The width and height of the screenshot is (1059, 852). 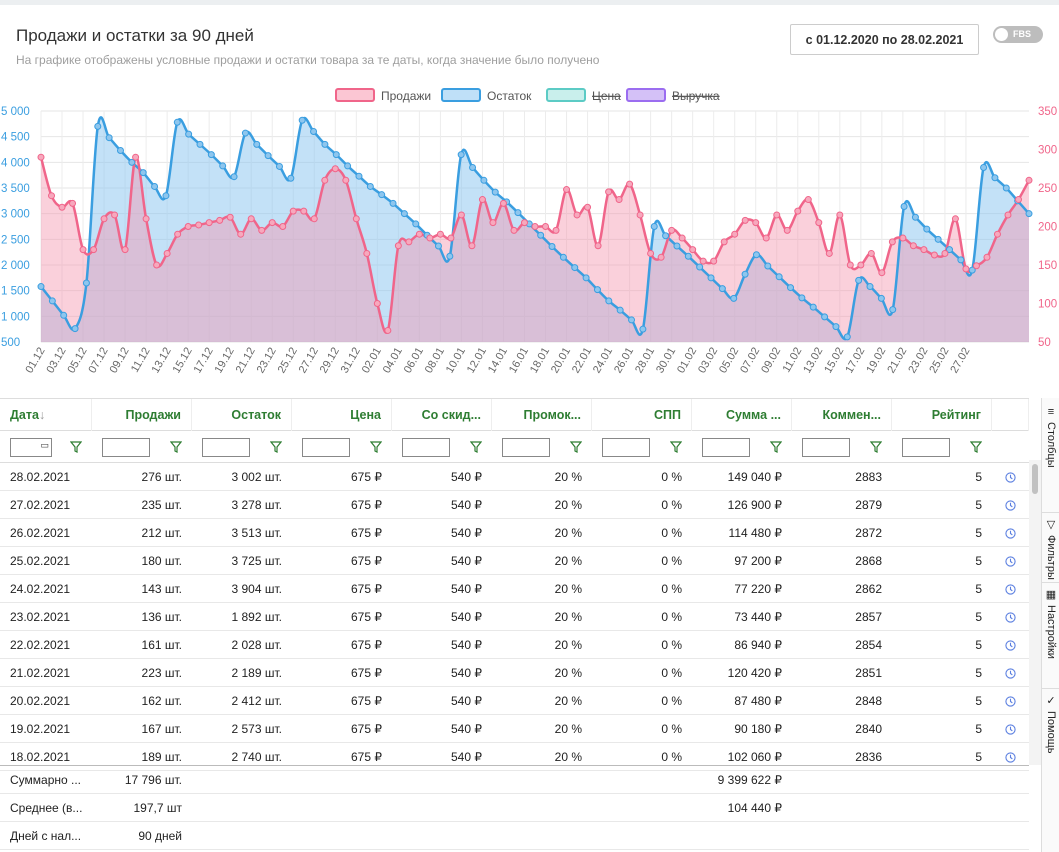 I want to click on side-tab-3: ▦ Настройки, so click(x=1050, y=623).